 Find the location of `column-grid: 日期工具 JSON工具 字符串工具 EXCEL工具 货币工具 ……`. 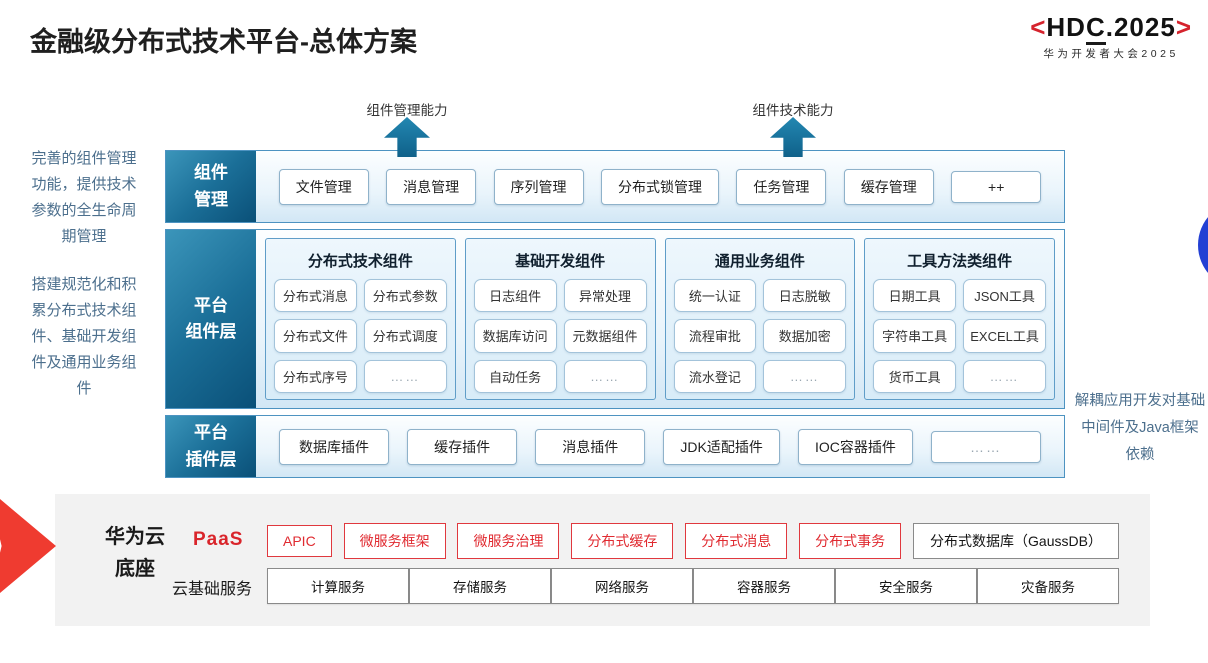

column-grid: 日期工具 JSON工具 字符串工具 EXCEL工具 货币工具 …… is located at coordinates (959, 336).